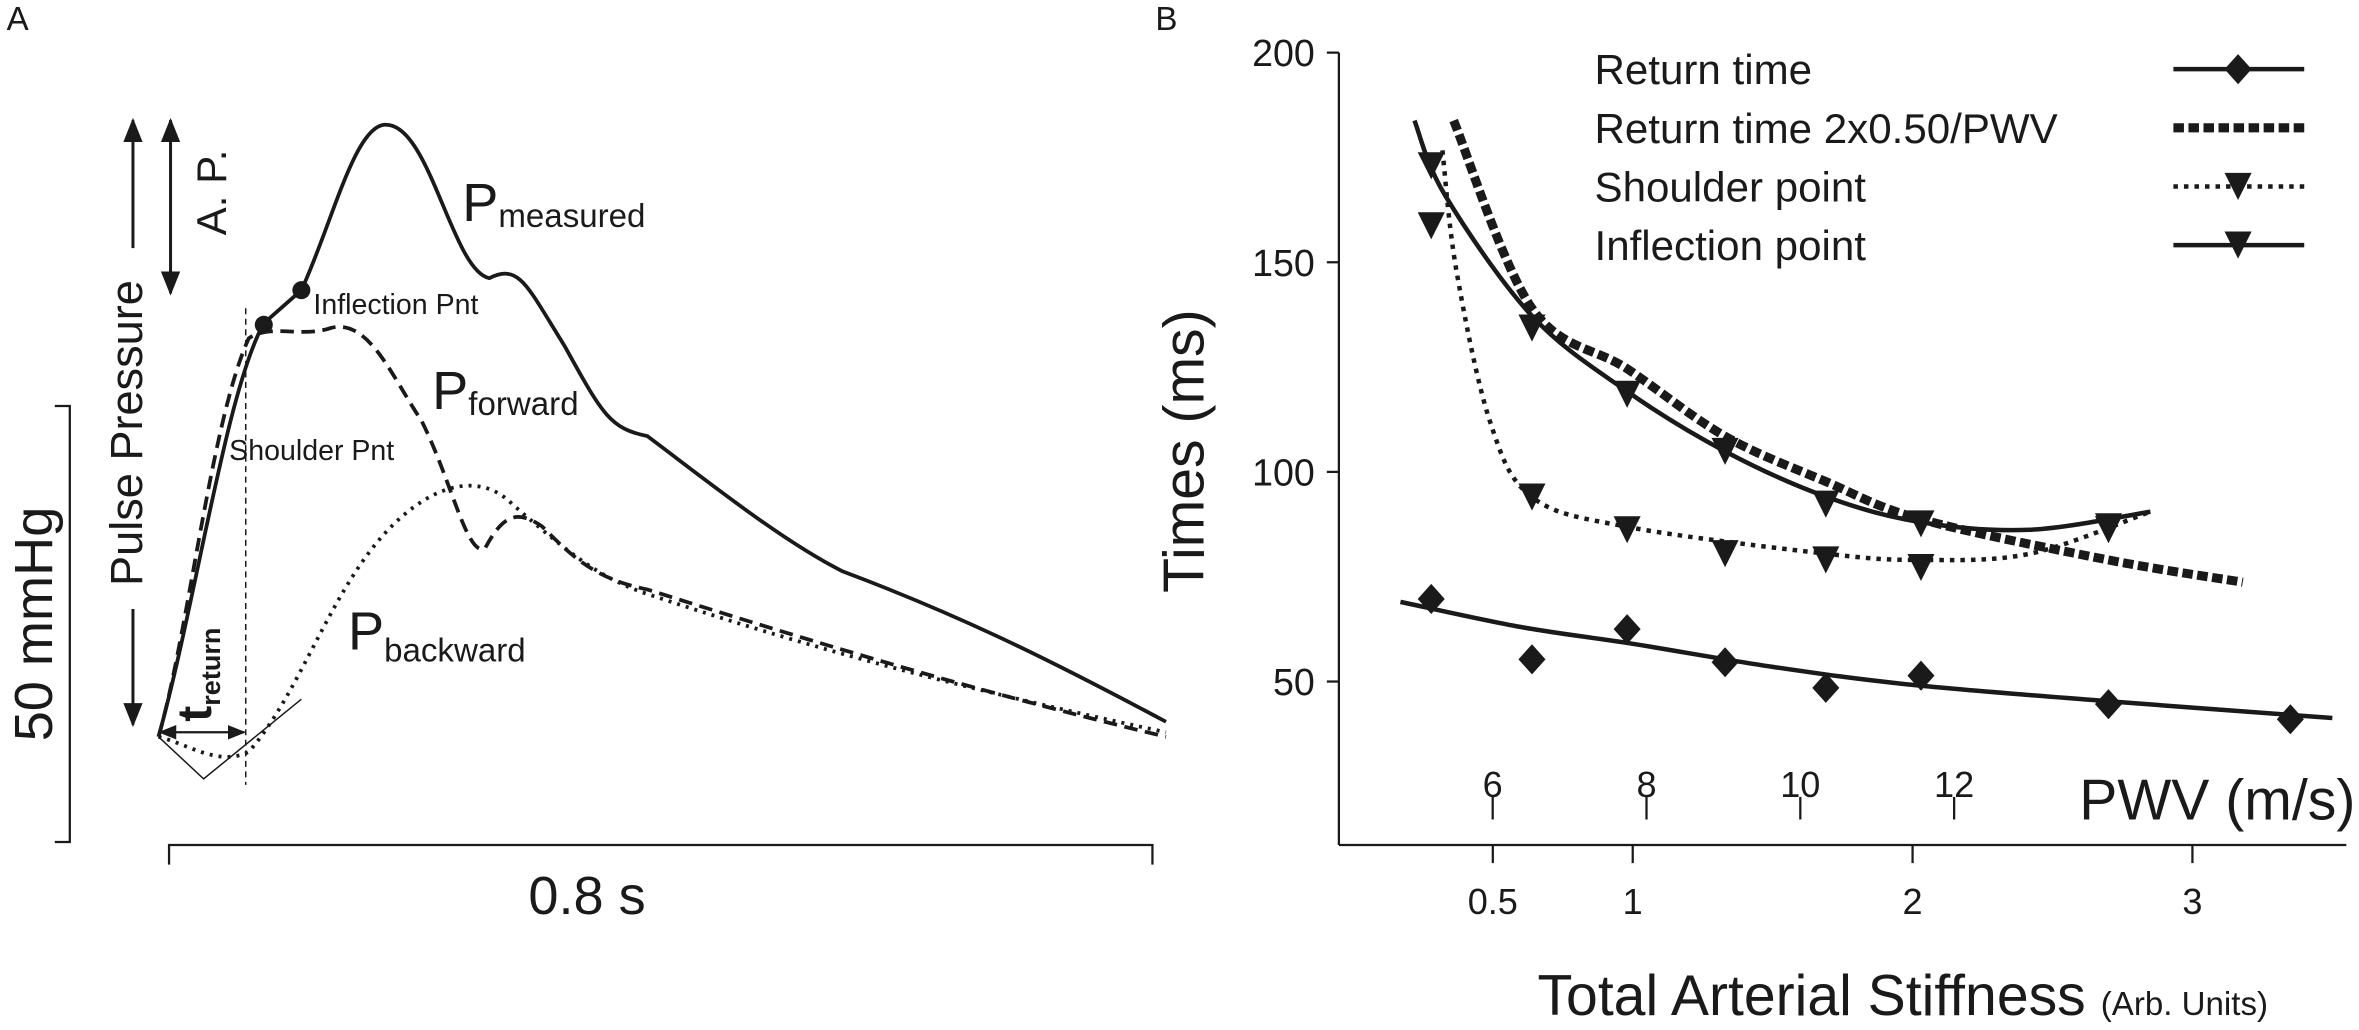 Image resolution: width=2359 pixels, height=1030 pixels. Describe the element at coordinates (1826, 128) in the screenshot. I see `legend-label: Return time 2x0.50/PWV` at that location.